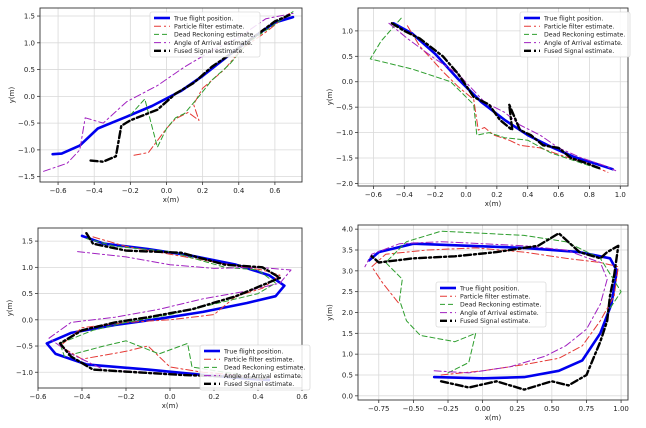  I want to click on x-tick-label: 0.8, so click(589, 195).